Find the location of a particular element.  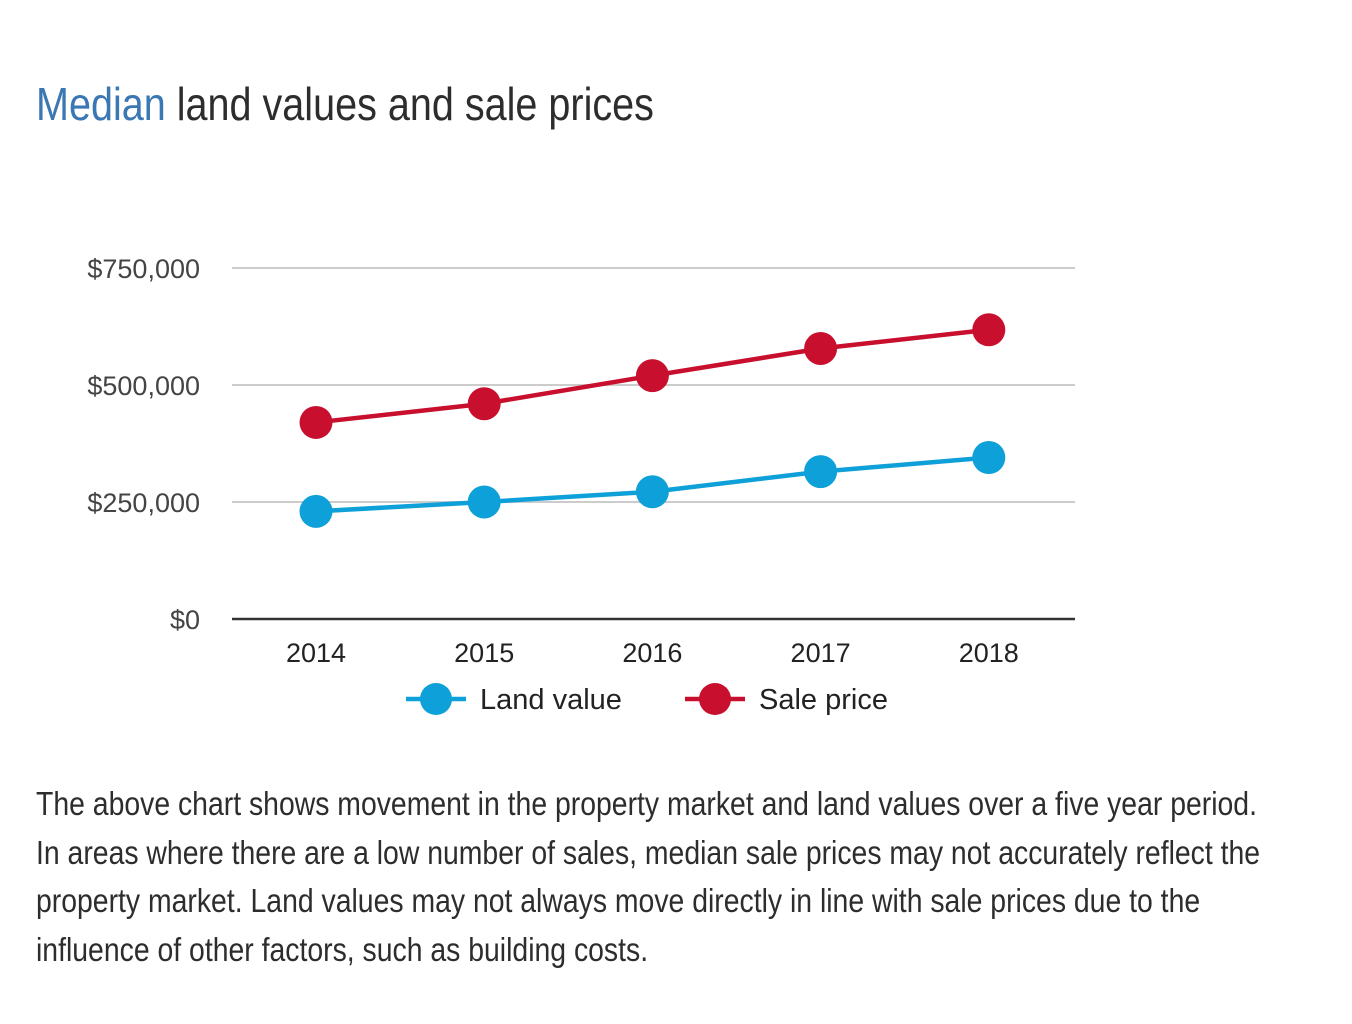

y-tick-label: $750,000 is located at coordinates (143, 269).